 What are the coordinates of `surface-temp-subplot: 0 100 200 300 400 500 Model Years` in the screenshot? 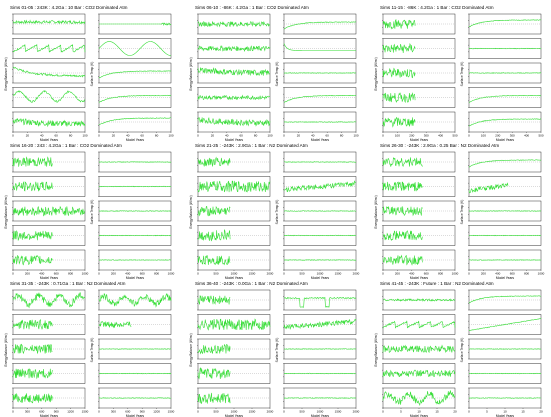 It's located at (506, 126).